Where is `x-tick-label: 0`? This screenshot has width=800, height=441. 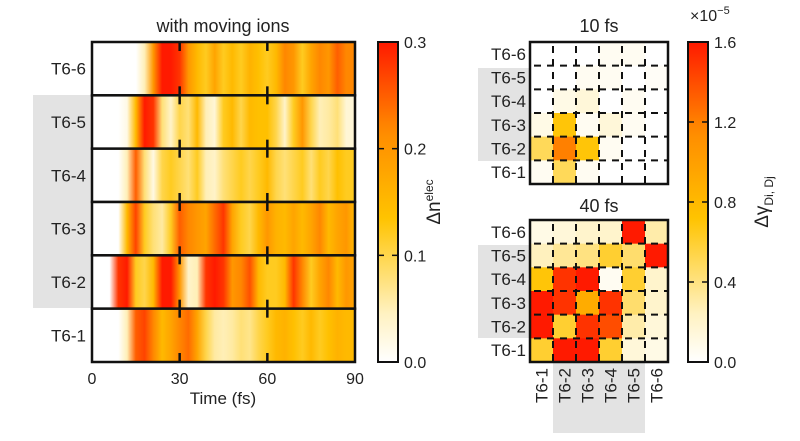
x-tick-label: 0 is located at coordinates (92, 379).